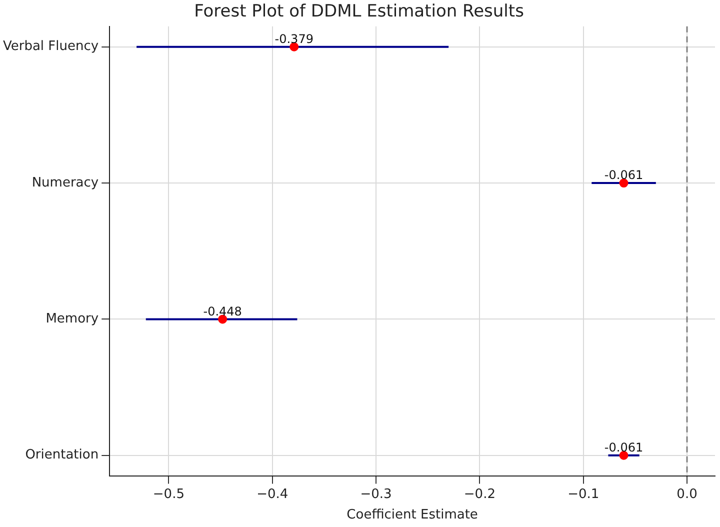 This screenshot has width=720, height=527. Describe the element at coordinates (72, 319) in the screenshot. I see `y-tick-label: Memory` at that location.